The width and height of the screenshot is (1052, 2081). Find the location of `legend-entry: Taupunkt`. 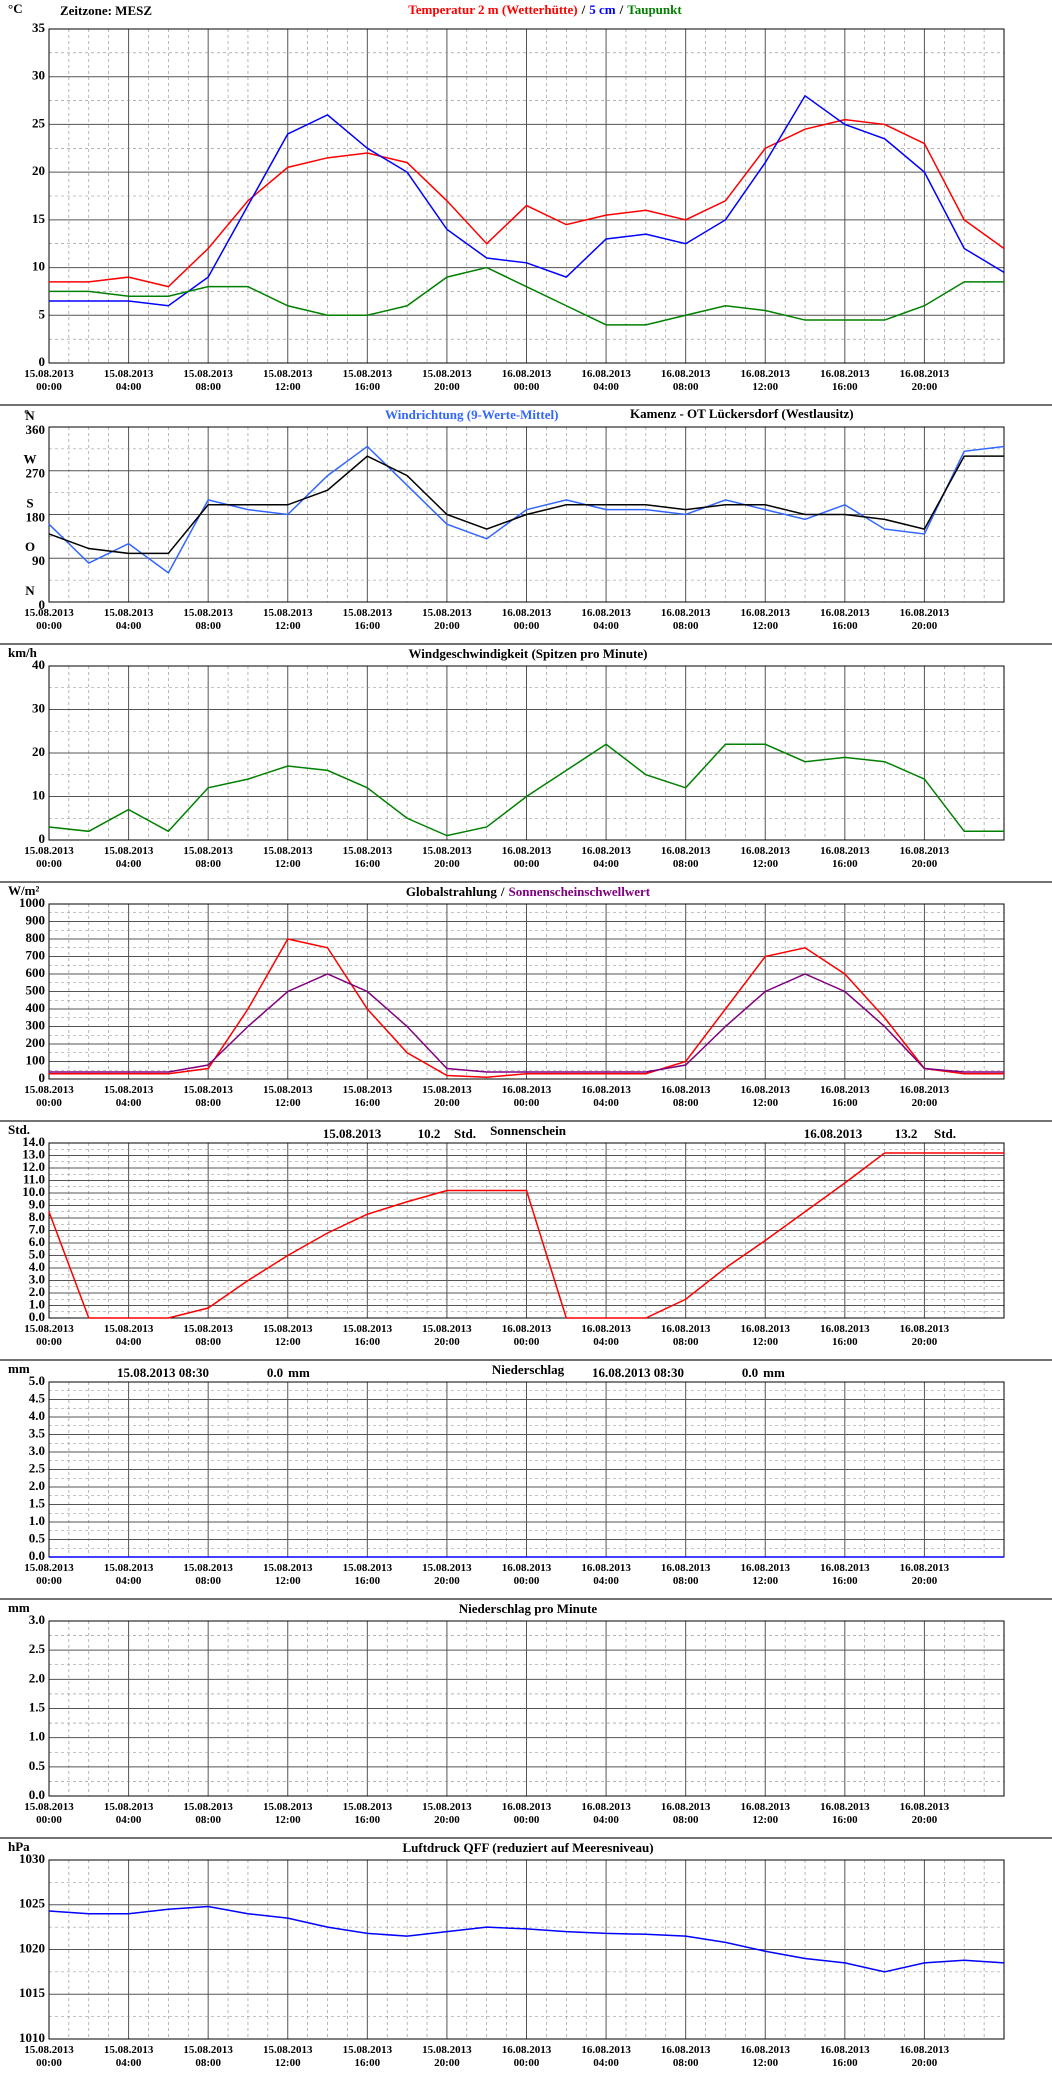

legend-entry: Taupunkt is located at coordinates (654, 9).